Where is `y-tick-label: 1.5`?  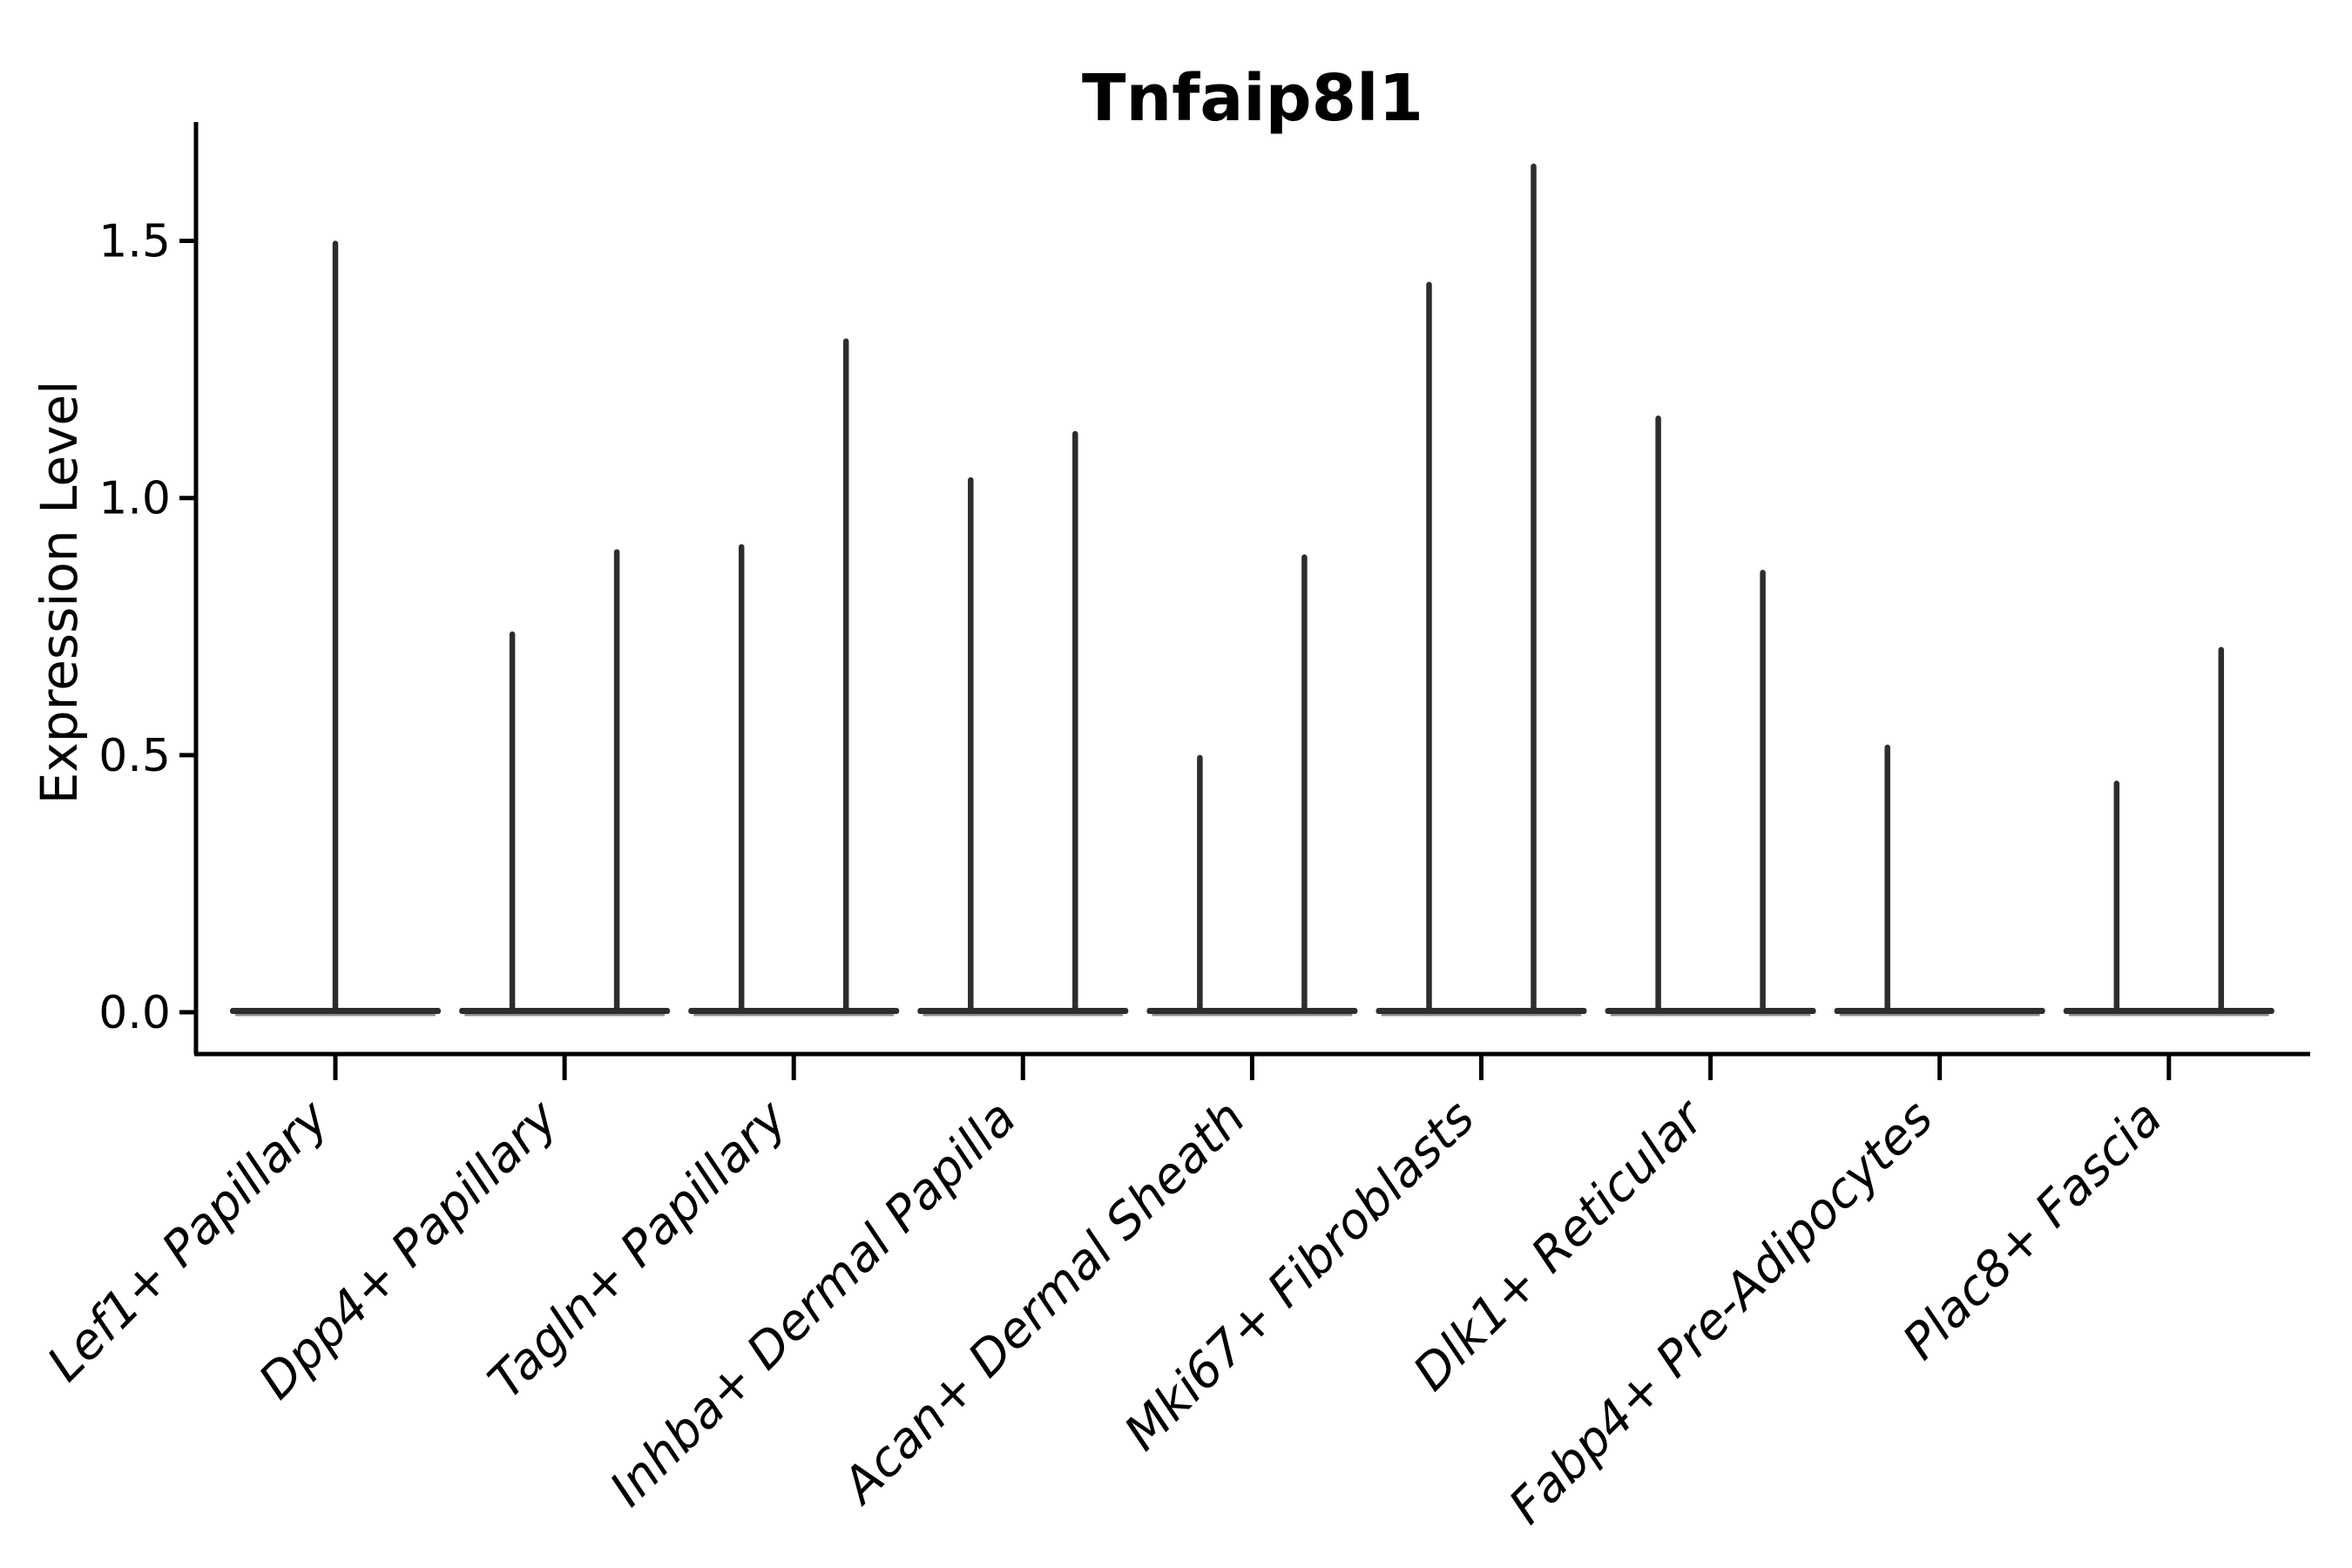
y-tick-label: 1.5 is located at coordinates (134, 242).